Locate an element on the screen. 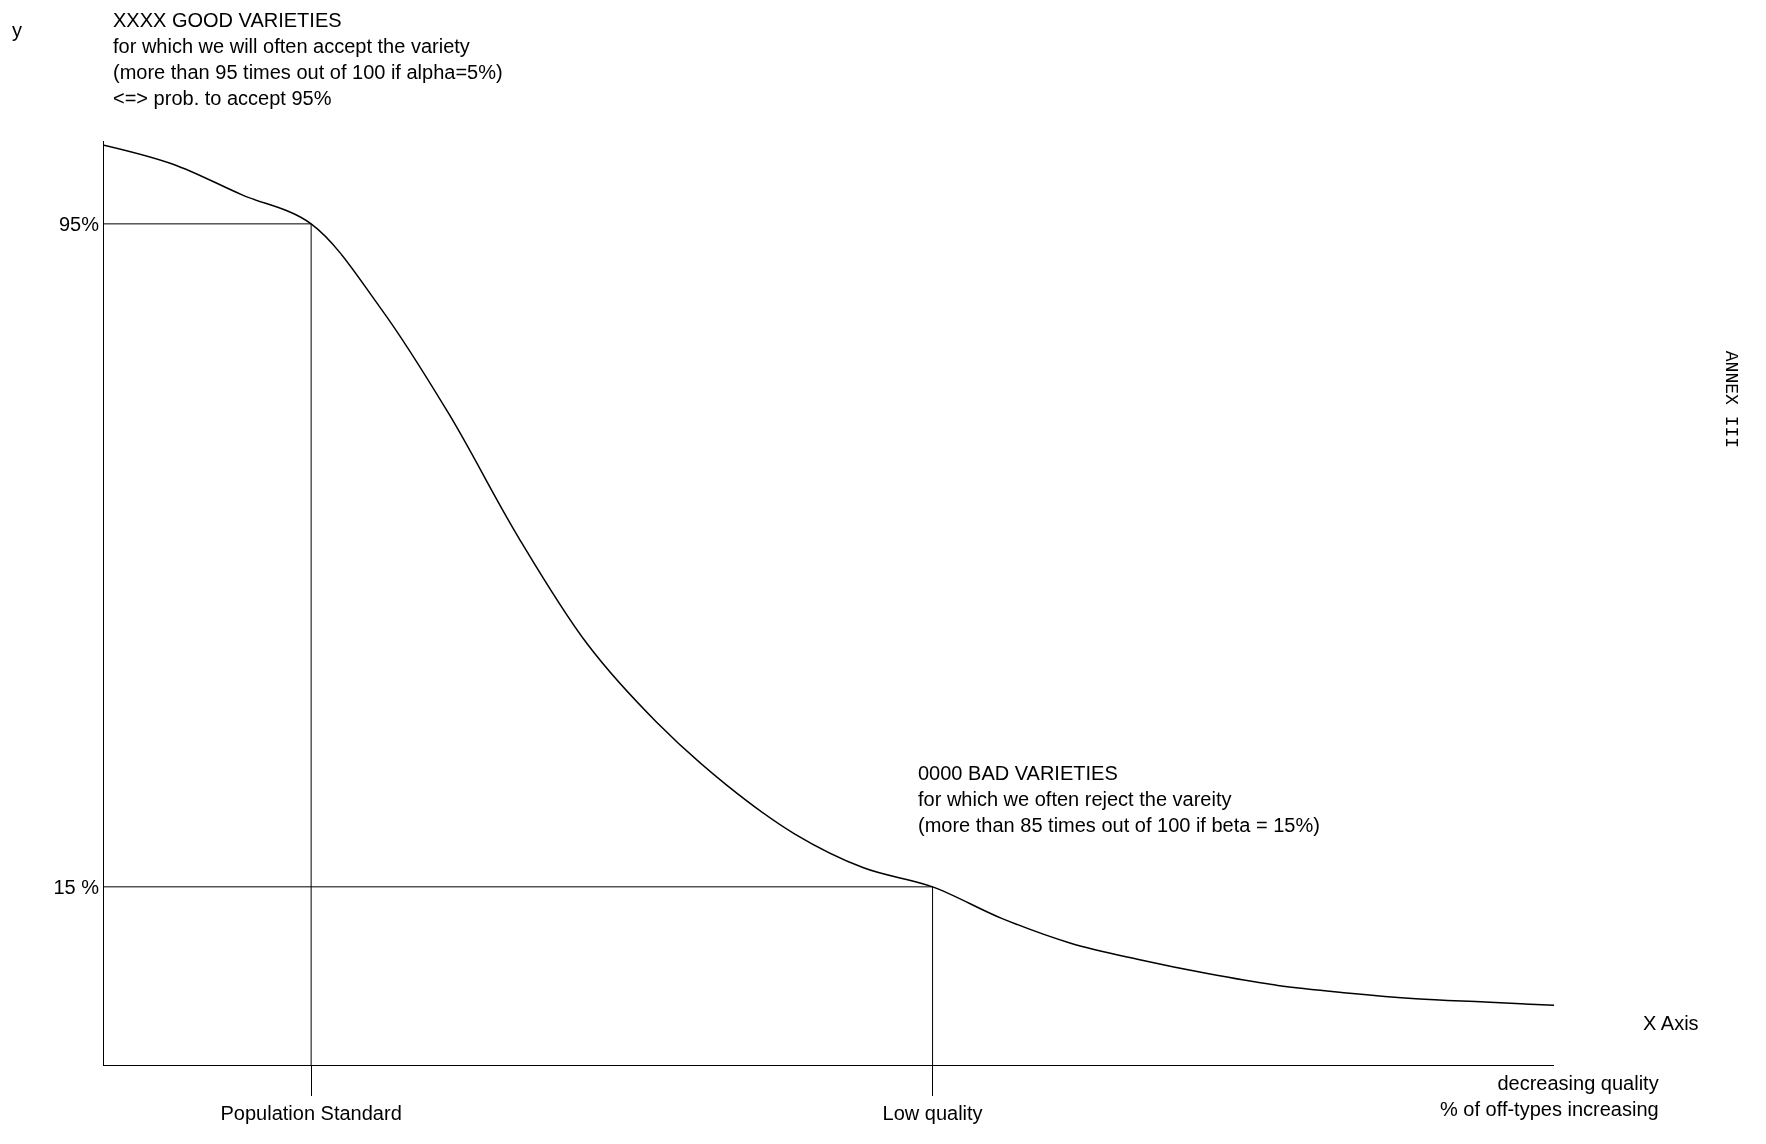 This screenshot has width=1766, height=1144. y-tick-label: 95% is located at coordinates (79, 223).